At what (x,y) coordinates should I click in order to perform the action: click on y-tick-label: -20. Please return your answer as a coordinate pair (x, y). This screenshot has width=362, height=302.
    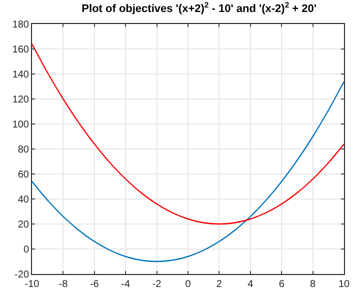
    Looking at the image, I should click on (22, 275).